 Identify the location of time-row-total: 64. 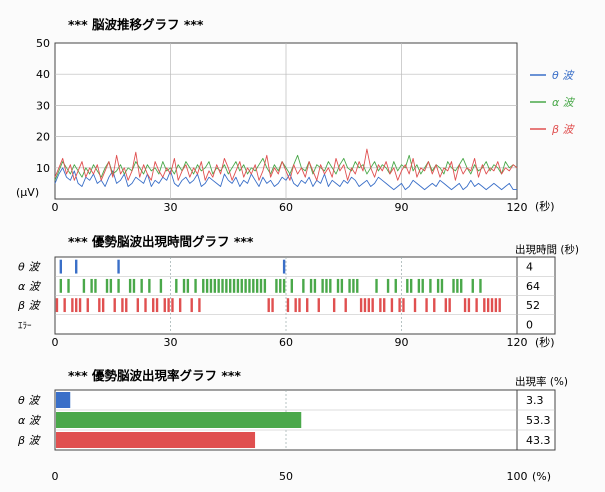
(533, 286).